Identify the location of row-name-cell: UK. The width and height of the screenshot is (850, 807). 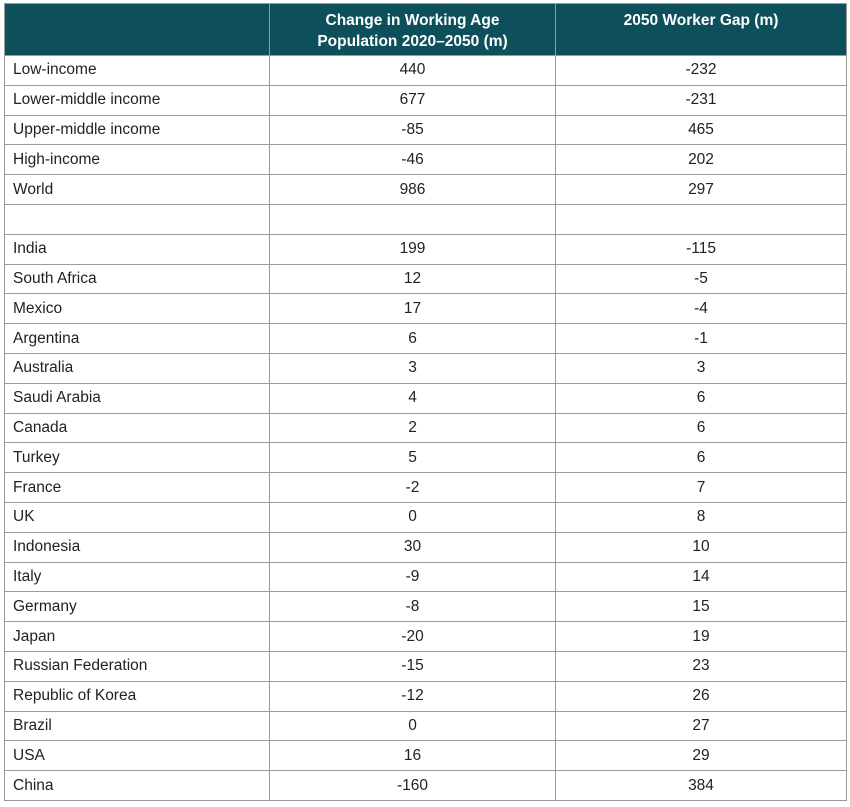
(137, 517).